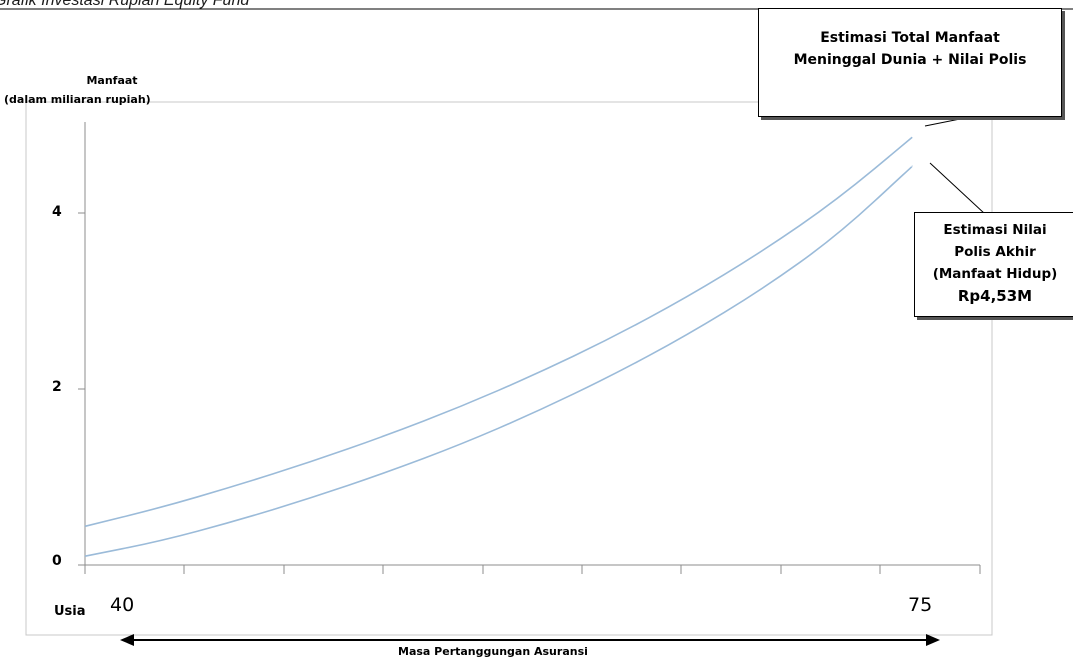  What do you see at coordinates (70, 611) in the screenshot?
I see `x-axis-label: Usia` at bounding box center [70, 611].